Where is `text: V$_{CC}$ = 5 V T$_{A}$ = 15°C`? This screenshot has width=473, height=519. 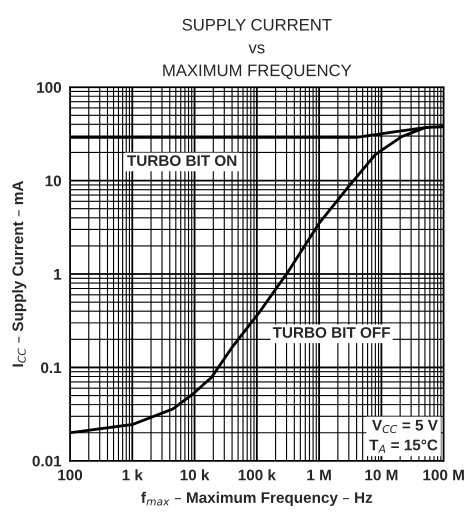
text: V$_{CC}$ = 5 V T$_{A}$ = 15°C is located at coordinates (403, 436).